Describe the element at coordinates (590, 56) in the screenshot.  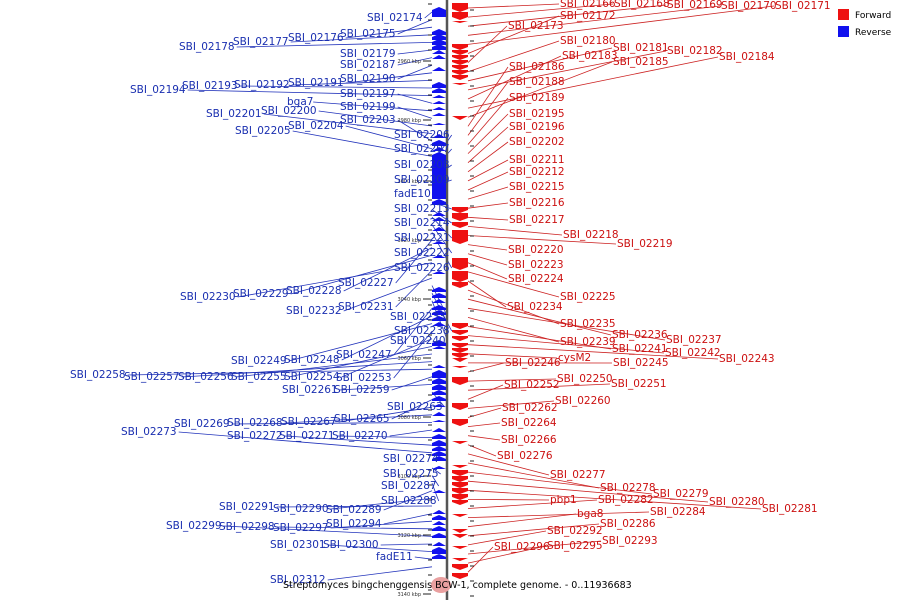
I see `forward-gene-label: SBI_02183` at that location.